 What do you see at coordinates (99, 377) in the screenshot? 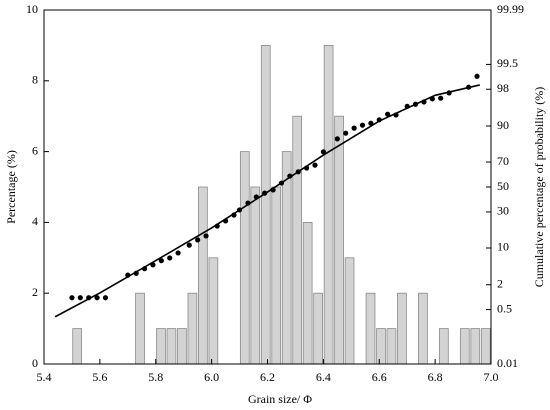
I see `x-tick-label: 5.6` at bounding box center [99, 377].